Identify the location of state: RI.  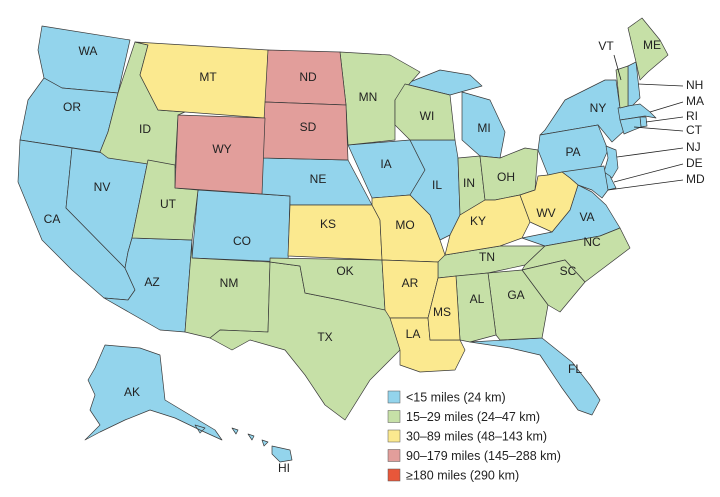
(668, 118).